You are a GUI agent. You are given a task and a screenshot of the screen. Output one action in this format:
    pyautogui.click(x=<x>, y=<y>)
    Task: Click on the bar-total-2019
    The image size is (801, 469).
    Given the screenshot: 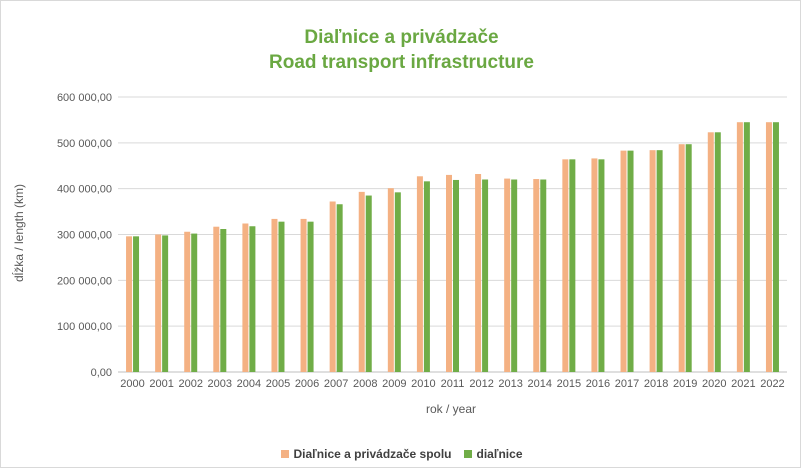 What is the action you would take?
    pyautogui.click(x=681, y=258)
    